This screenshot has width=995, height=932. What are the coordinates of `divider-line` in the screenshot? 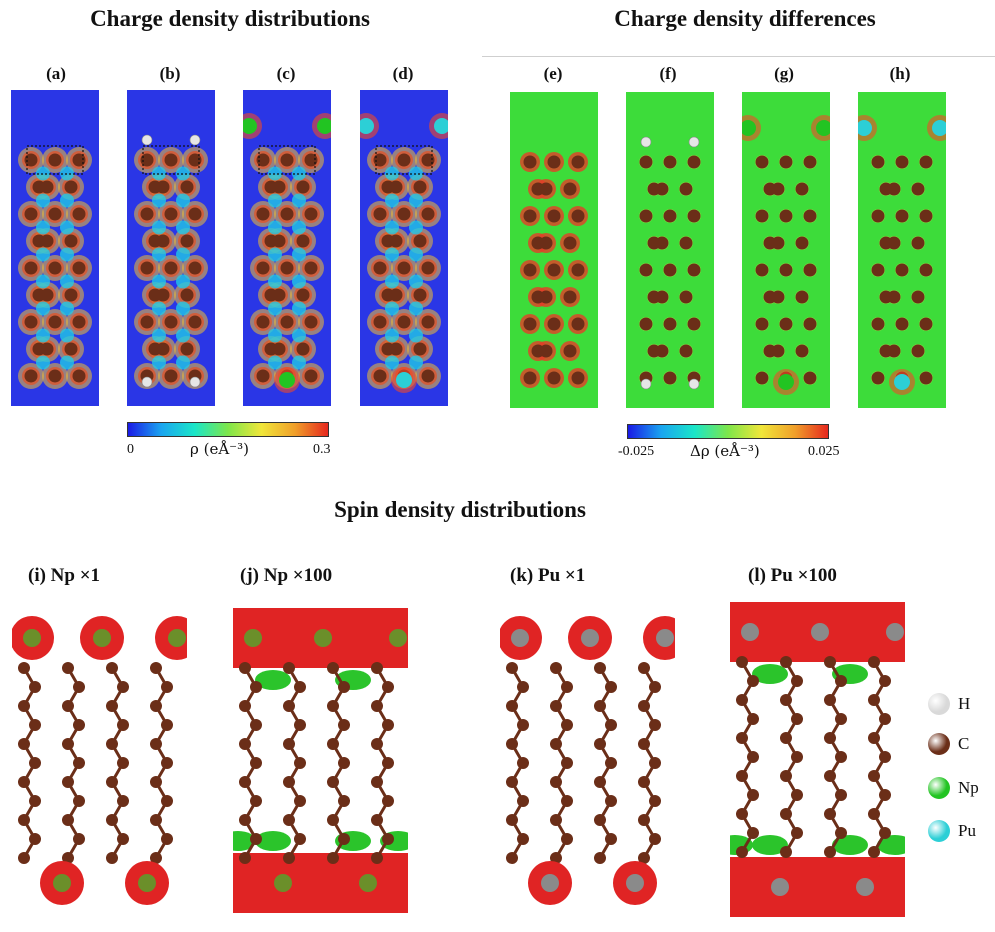 It's located at (738, 56).